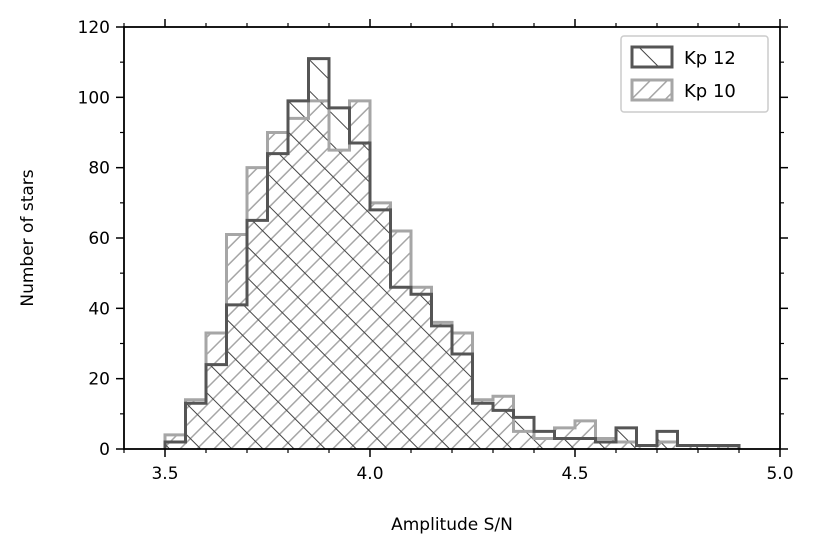 This screenshot has width=822, height=553. What do you see at coordinates (99, 380) in the screenshot?
I see `y-tick-label-1: 20` at bounding box center [99, 380].